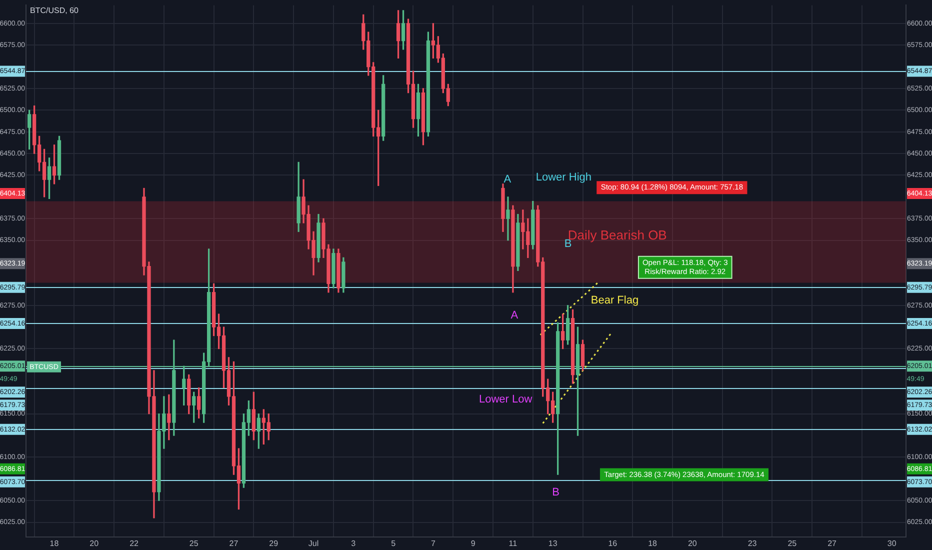 The image size is (932, 550). Describe the element at coordinates (753, 543) in the screenshot. I see `x-tick-label: 23` at that location.